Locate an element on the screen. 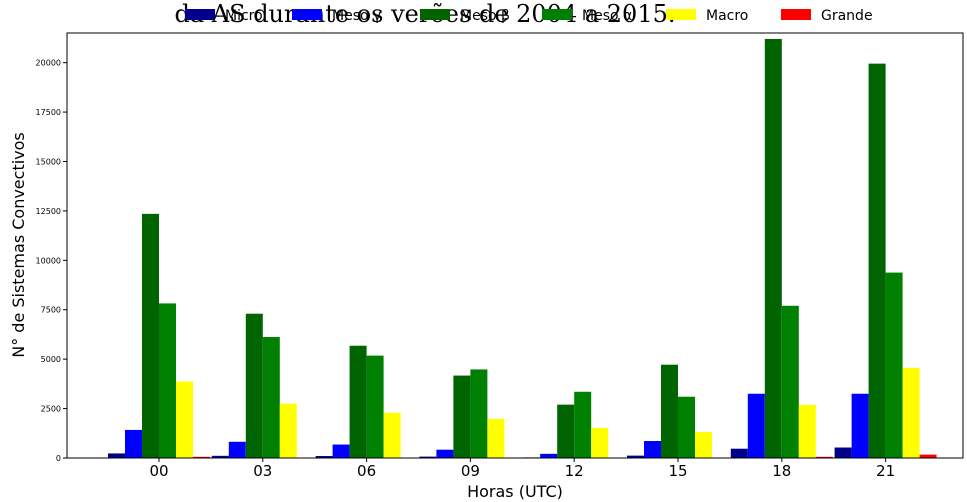  bar-meso-γ-09 is located at coordinates (445, 453).